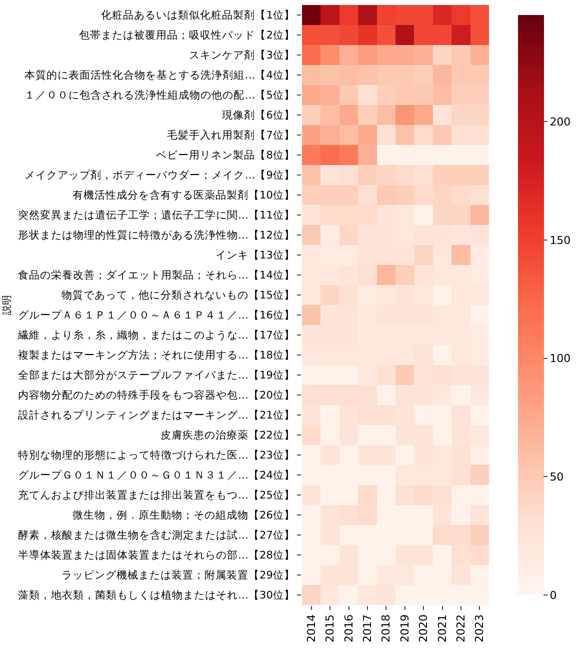 The image size is (586, 649). I want to click on y-tick-label: 微生物，例．原生動物；その組成物【26位】, so click(183, 515).